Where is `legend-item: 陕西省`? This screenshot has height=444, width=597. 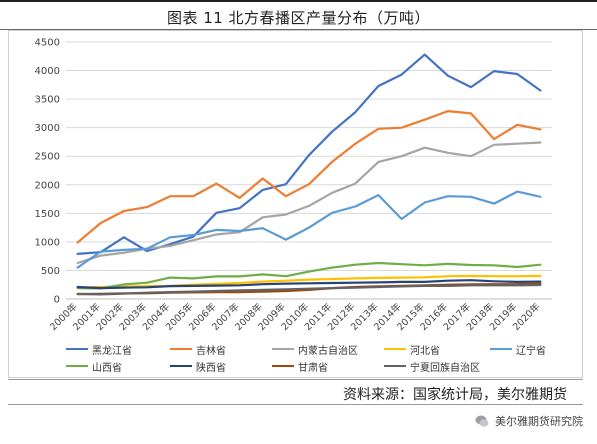 legend-item: 陕西省 is located at coordinates (198, 366).